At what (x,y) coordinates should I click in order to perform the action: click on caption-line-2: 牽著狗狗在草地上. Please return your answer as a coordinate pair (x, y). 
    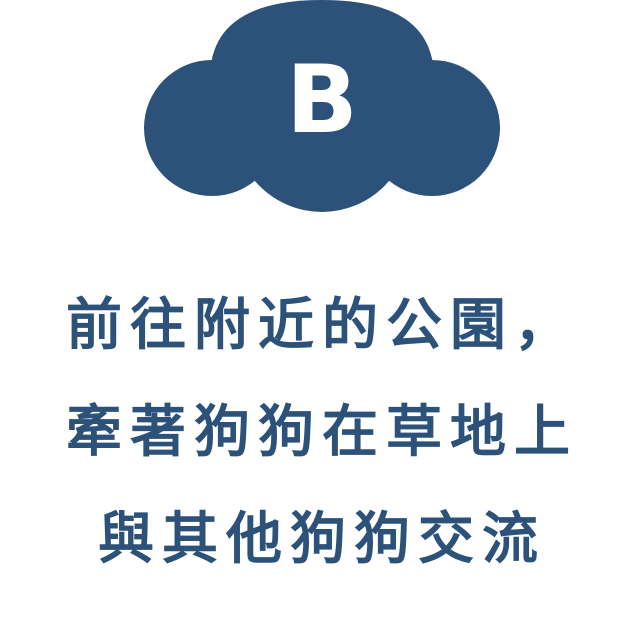
    Looking at the image, I should click on (322, 432).